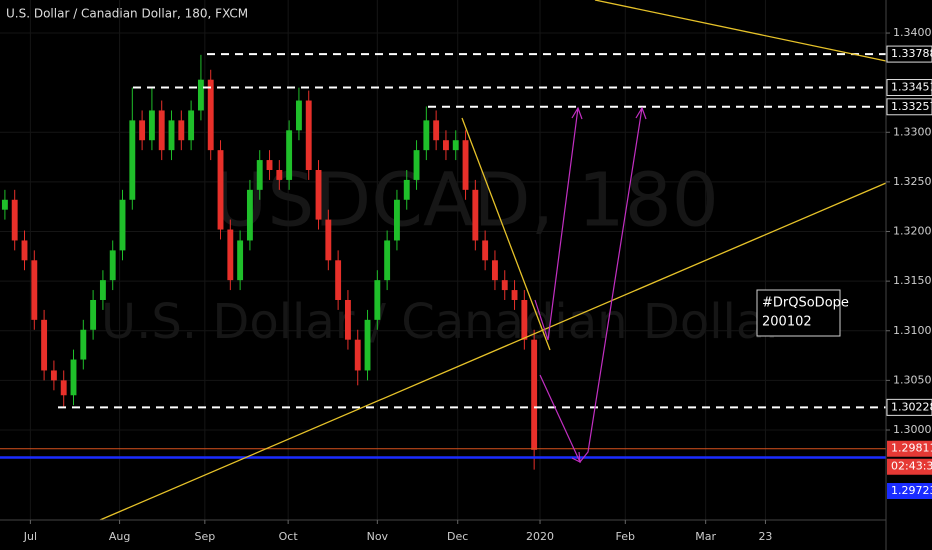 The image size is (932, 550). I want to click on y-tick-label: 1.31500, so click(912, 280).